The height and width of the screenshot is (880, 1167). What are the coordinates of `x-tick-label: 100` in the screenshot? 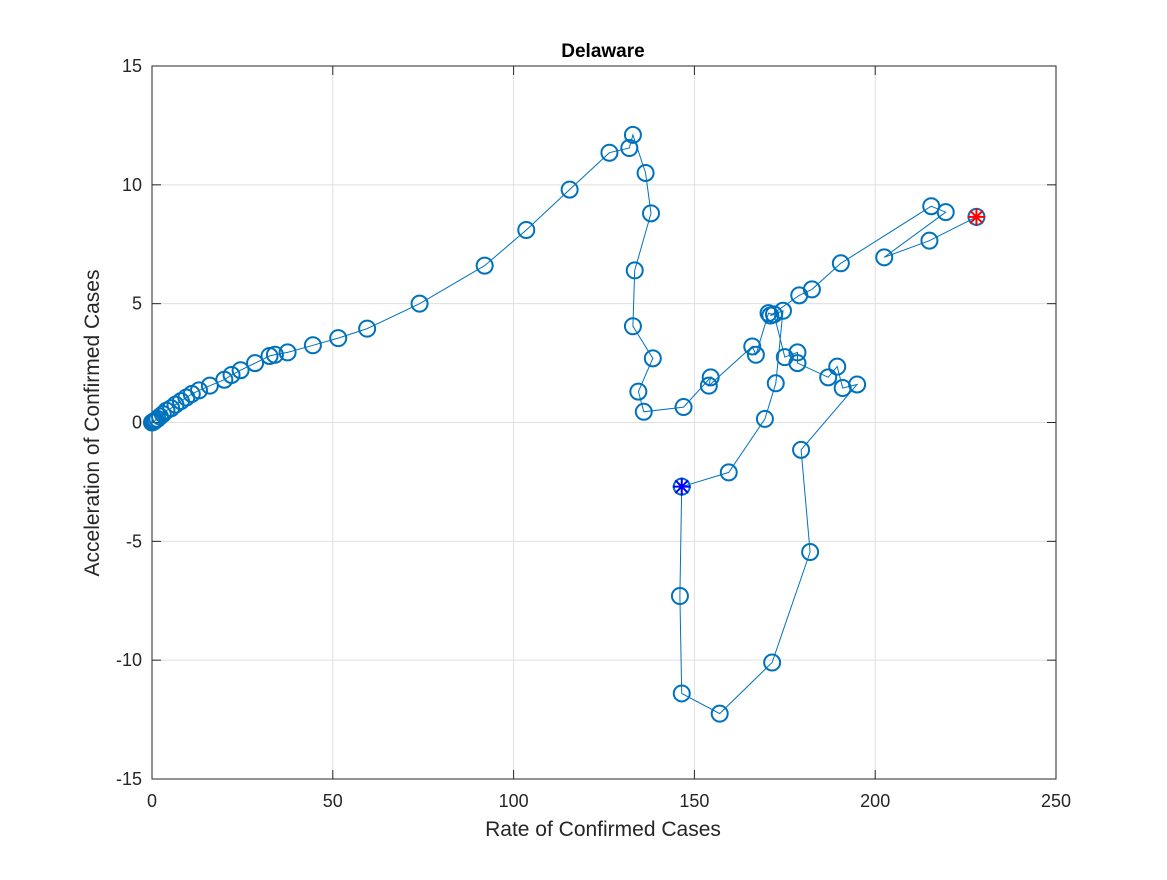 It's located at (514, 801).